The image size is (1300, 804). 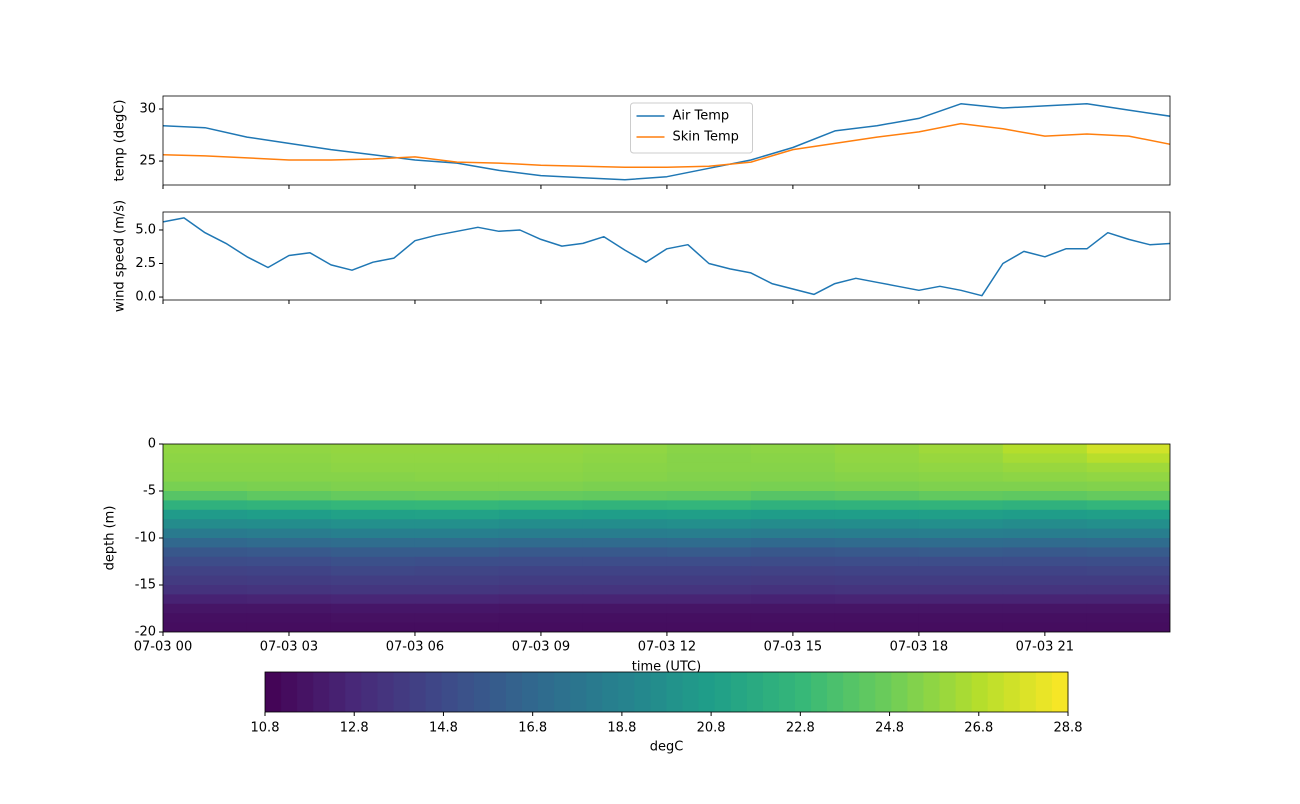 I want to click on colorbar-tick-label: 16.8, so click(x=532, y=728).